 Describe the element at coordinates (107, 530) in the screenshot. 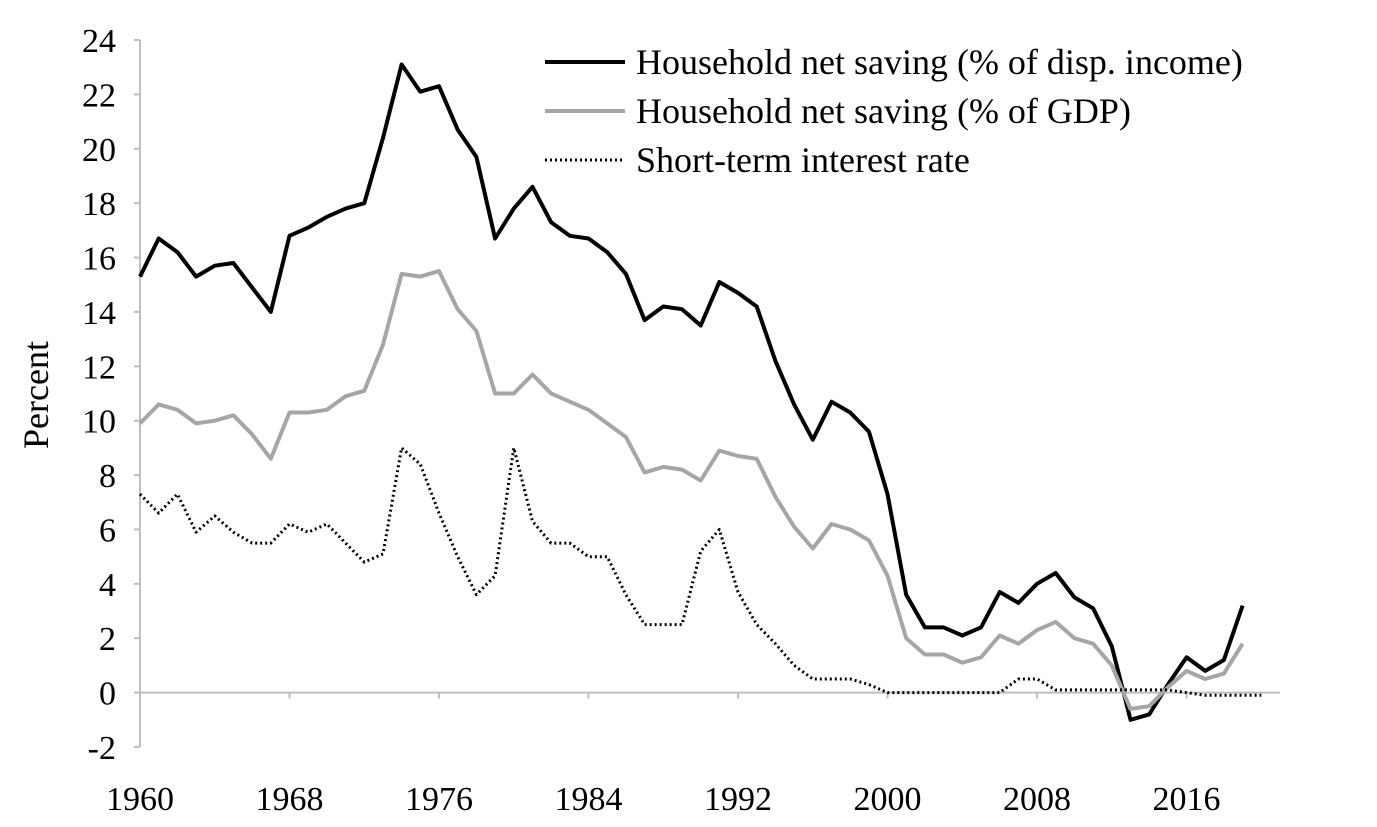

I see `y-tick-label: 6` at that location.